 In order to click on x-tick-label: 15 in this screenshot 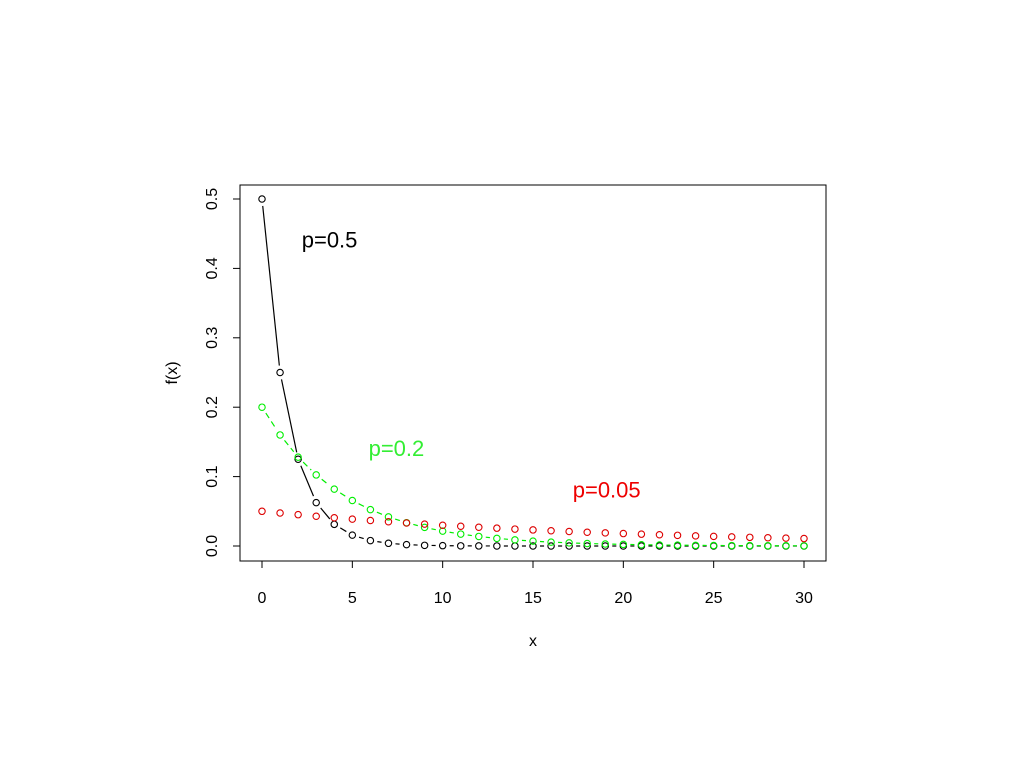, I will do `click(533, 598)`.